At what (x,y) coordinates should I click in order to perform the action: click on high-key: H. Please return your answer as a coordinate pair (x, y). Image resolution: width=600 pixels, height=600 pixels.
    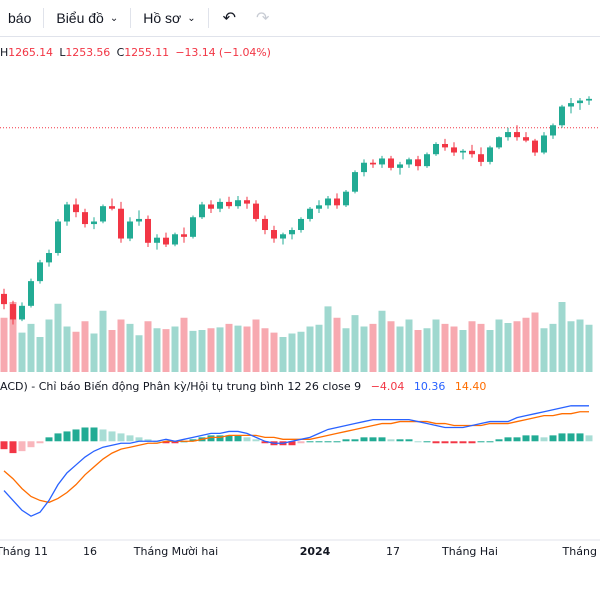
    Looking at the image, I should click on (4, 52).